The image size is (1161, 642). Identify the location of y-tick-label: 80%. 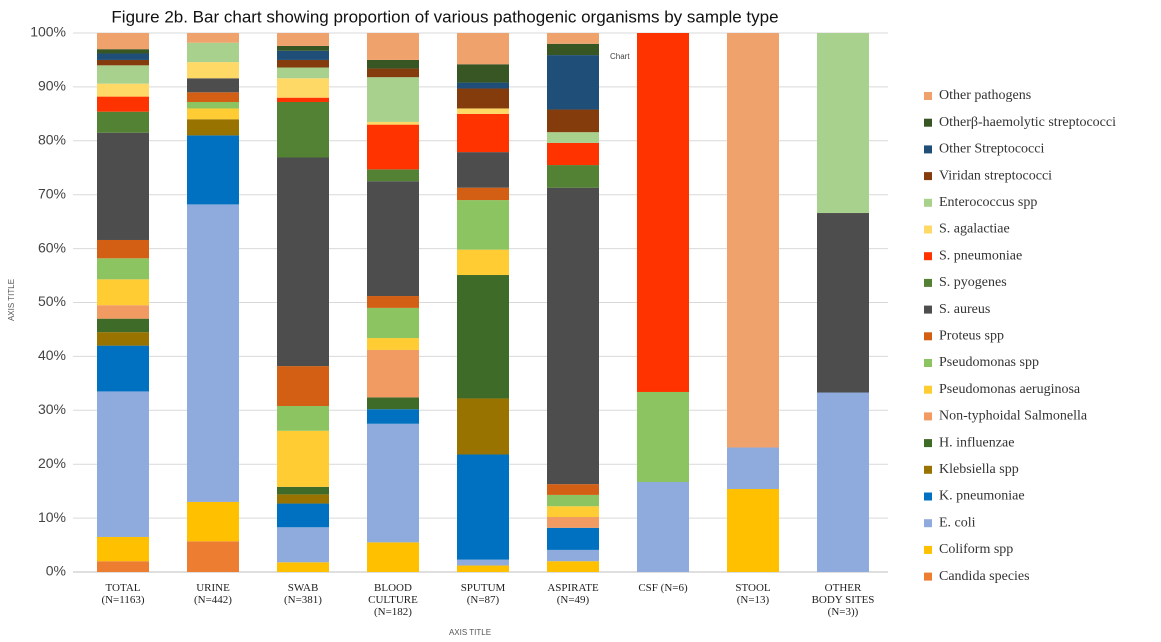
(52, 140).